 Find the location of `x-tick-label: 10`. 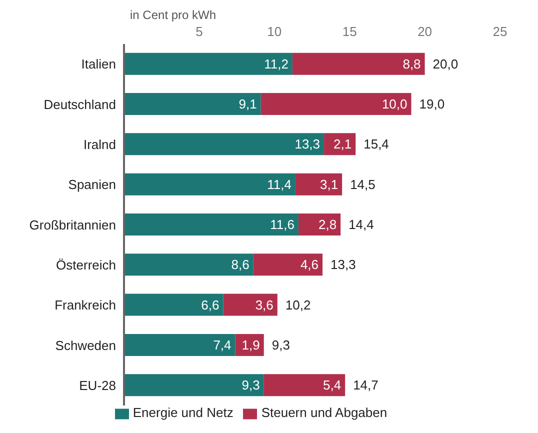

x-tick-label: 10 is located at coordinates (274, 31).